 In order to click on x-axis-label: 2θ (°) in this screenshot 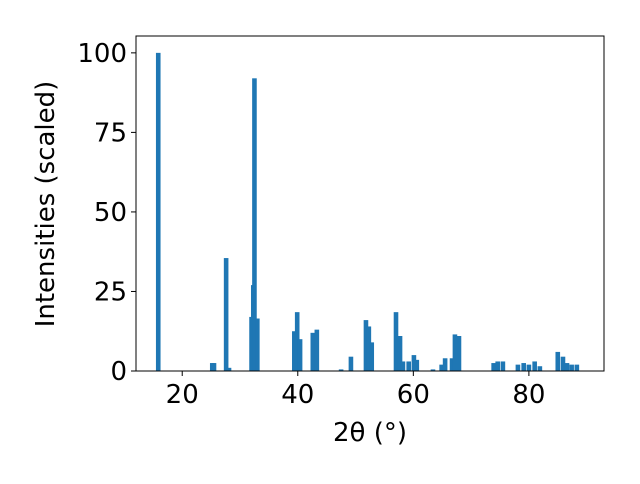, I will do `click(370, 433)`.